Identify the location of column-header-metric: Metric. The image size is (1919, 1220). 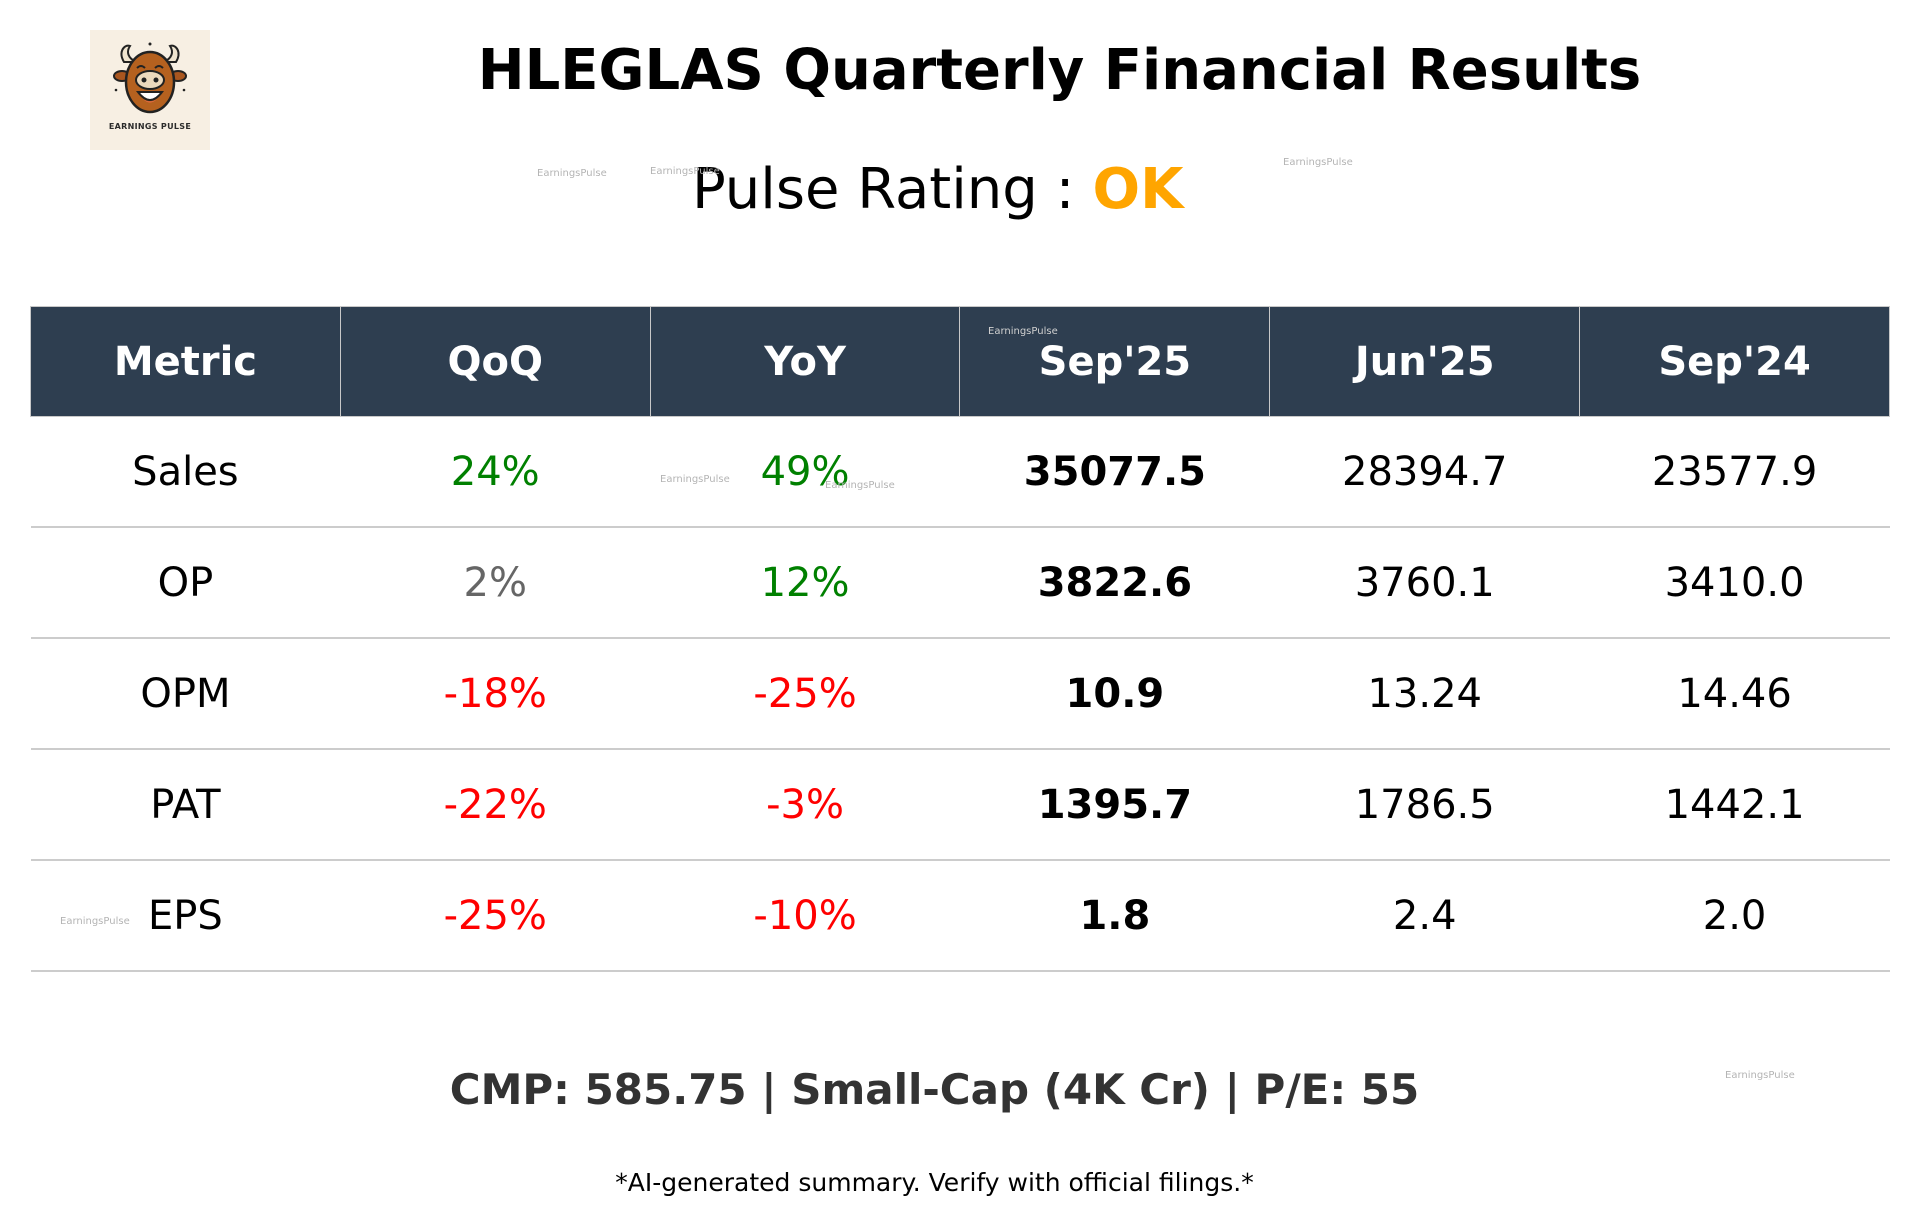
(185, 361).